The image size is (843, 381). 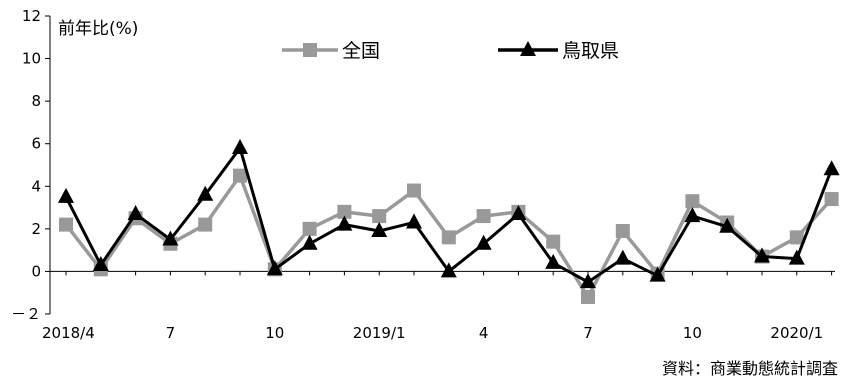 I want to click on y-axis-ticks: －２ 0 2 4 6 8 10 12, so click(x=30, y=165).